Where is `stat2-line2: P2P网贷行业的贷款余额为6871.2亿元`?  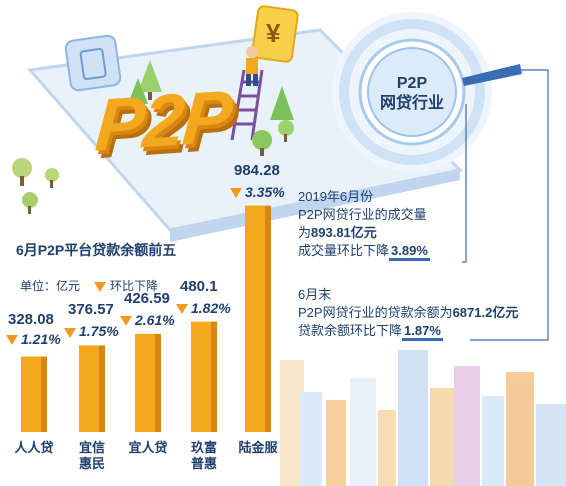
stat2-line2: P2P网贷行业的贷款余额为6871.2亿元 is located at coordinates (408, 313).